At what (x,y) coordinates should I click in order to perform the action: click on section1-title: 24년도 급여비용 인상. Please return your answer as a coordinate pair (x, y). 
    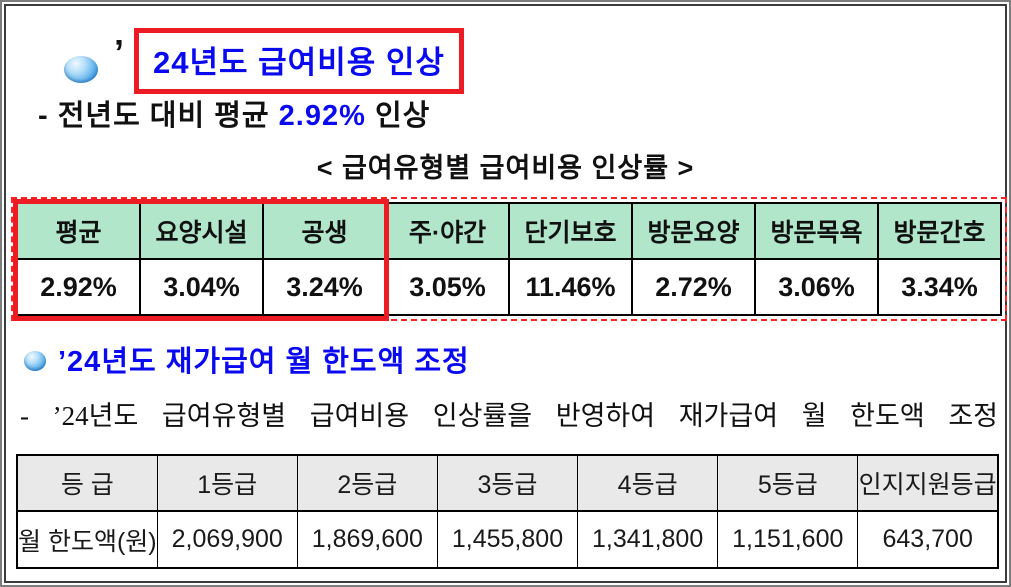
    Looking at the image, I should click on (299, 62).